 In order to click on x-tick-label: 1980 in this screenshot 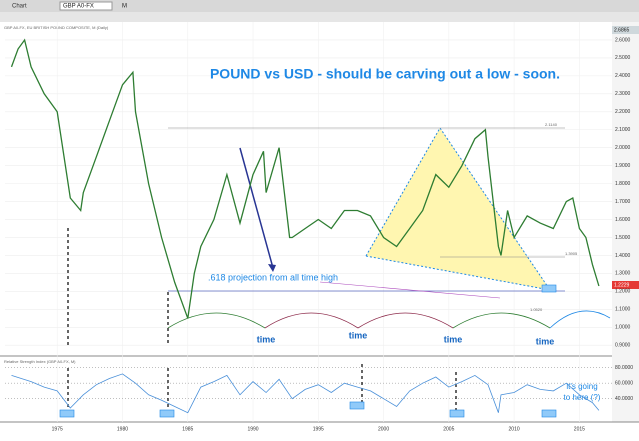, I will do `click(122, 429)`.